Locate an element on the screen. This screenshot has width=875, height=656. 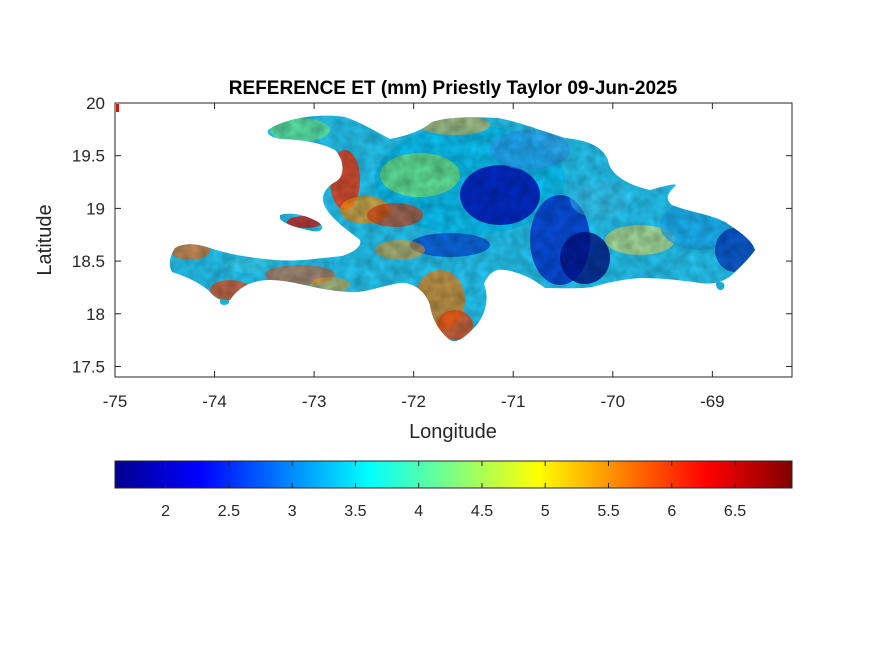
colorbar-tick-label: 5 is located at coordinates (545, 511).